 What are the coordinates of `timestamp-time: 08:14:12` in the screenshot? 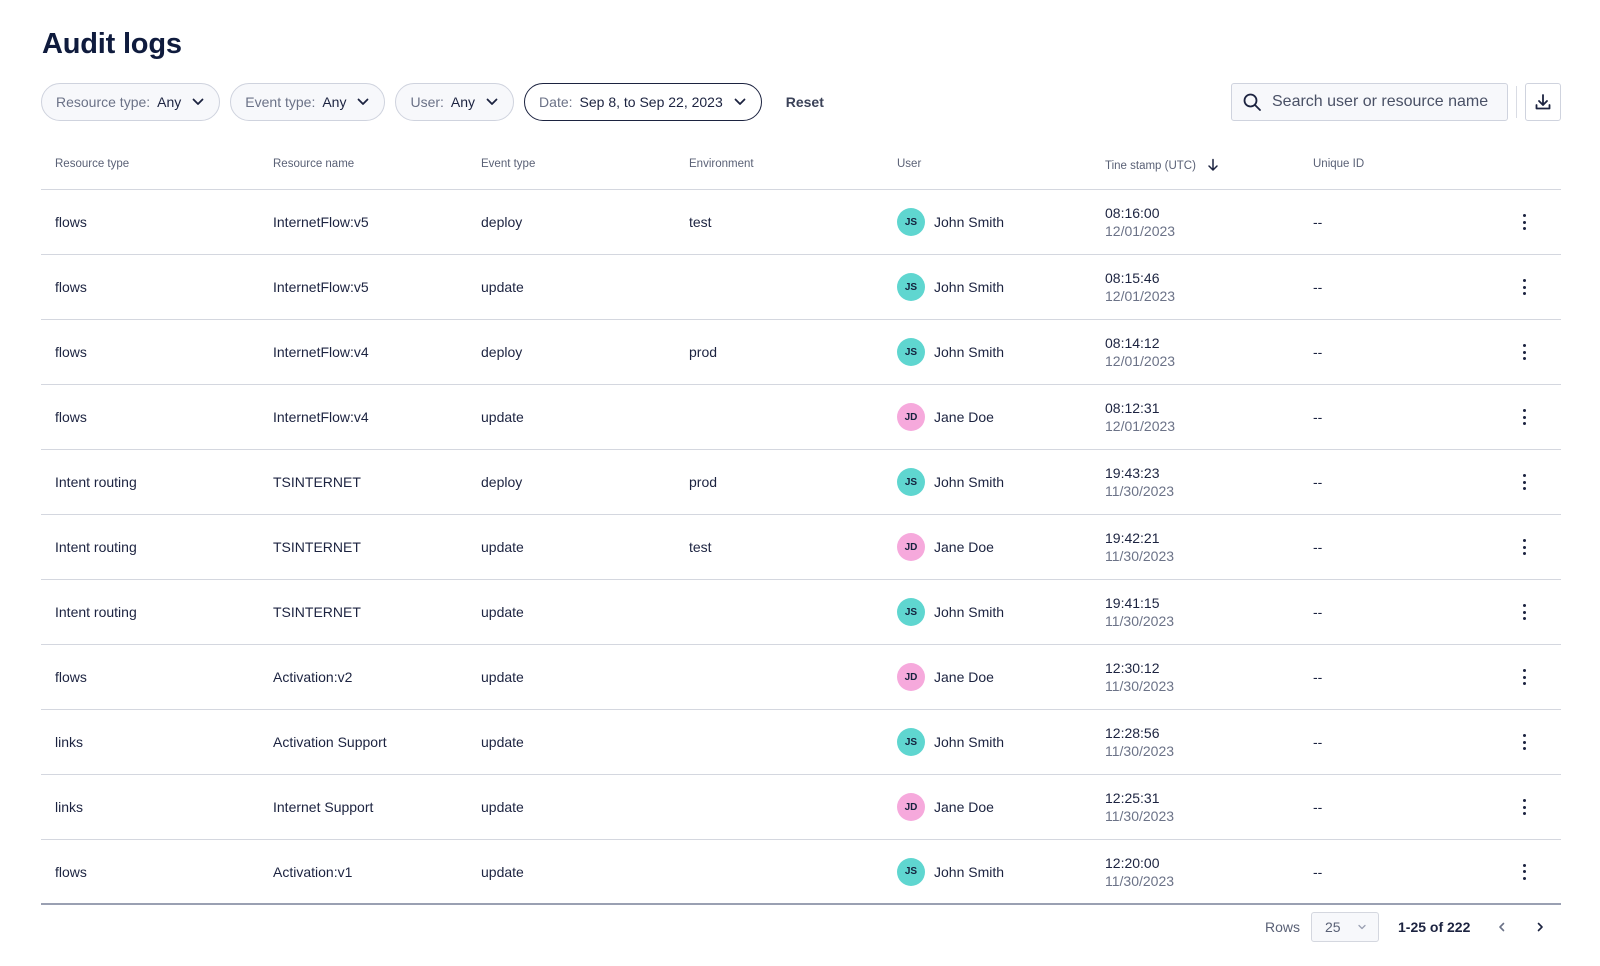 It's located at (1132, 343).